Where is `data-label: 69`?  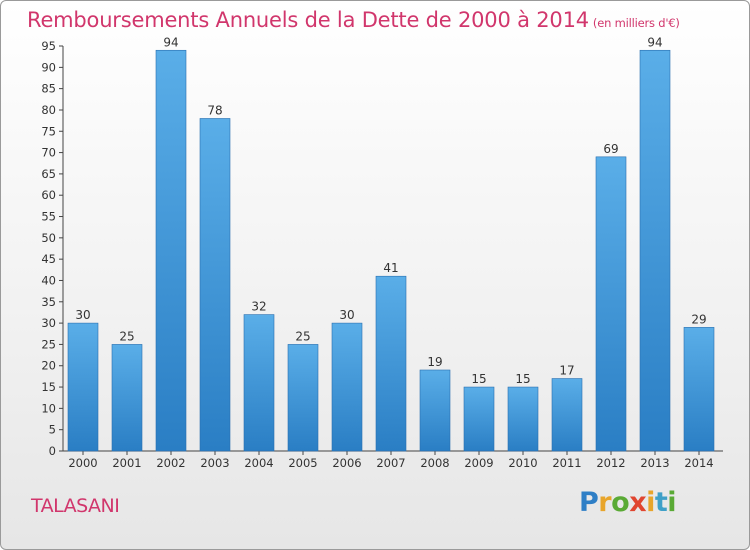 data-label: 69 is located at coordinates (610, 149).